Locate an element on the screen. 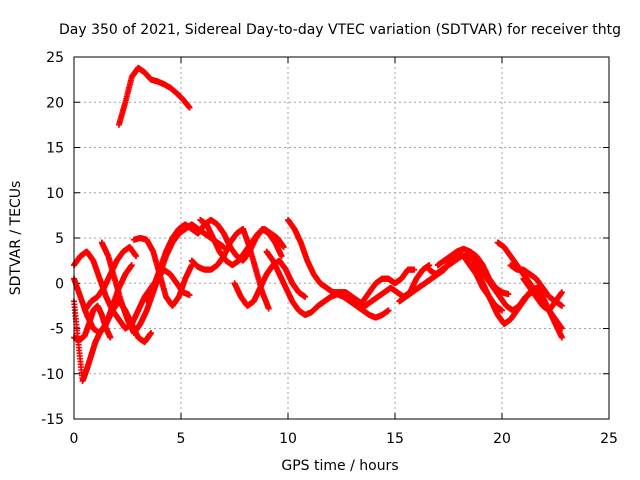 This screenshot has height=480, width=640. x-tick-label: 25 is located at coordinates (609, 439).